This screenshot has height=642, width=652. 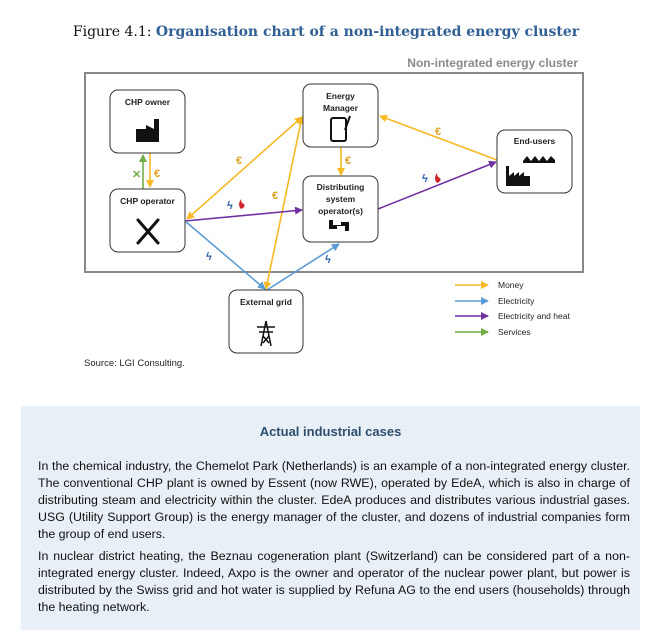 What do you see at coordinates (437, 185) in the screenshot?
I see `elec-heat-arrow-dso-endusers` at bounding box center [437, 185].